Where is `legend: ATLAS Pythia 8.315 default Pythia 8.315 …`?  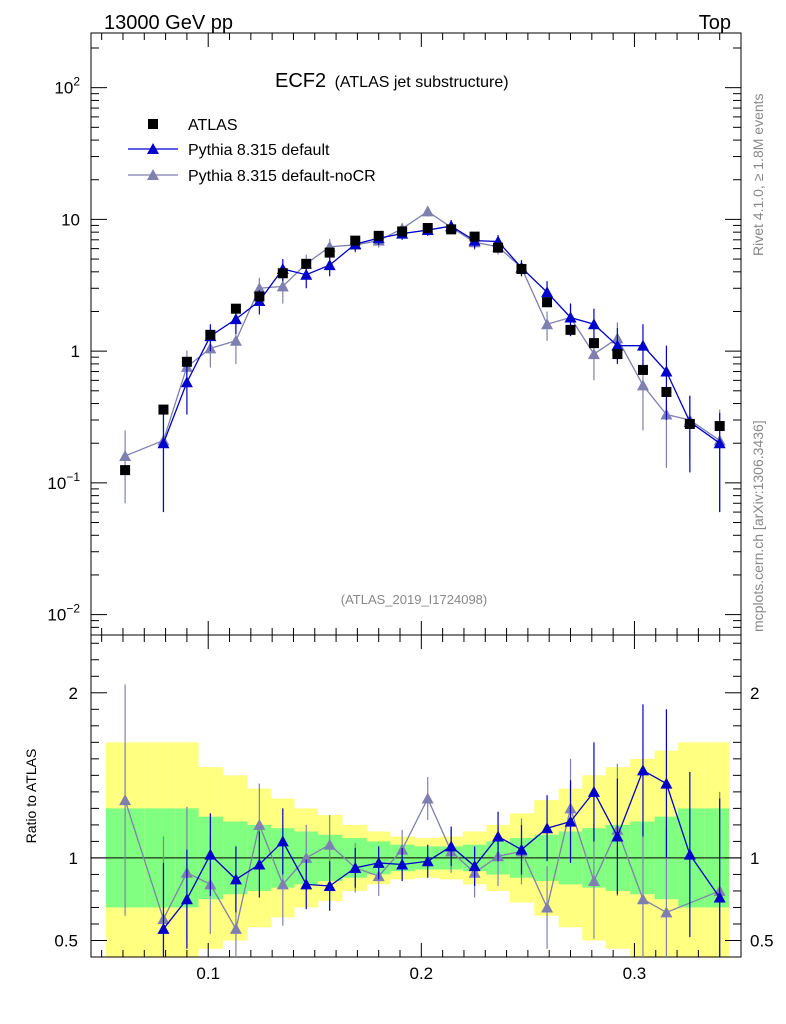 legend: ATLAS Pythia 8.315 default Pythia 8.315 … is located at coordinates (252, 151).